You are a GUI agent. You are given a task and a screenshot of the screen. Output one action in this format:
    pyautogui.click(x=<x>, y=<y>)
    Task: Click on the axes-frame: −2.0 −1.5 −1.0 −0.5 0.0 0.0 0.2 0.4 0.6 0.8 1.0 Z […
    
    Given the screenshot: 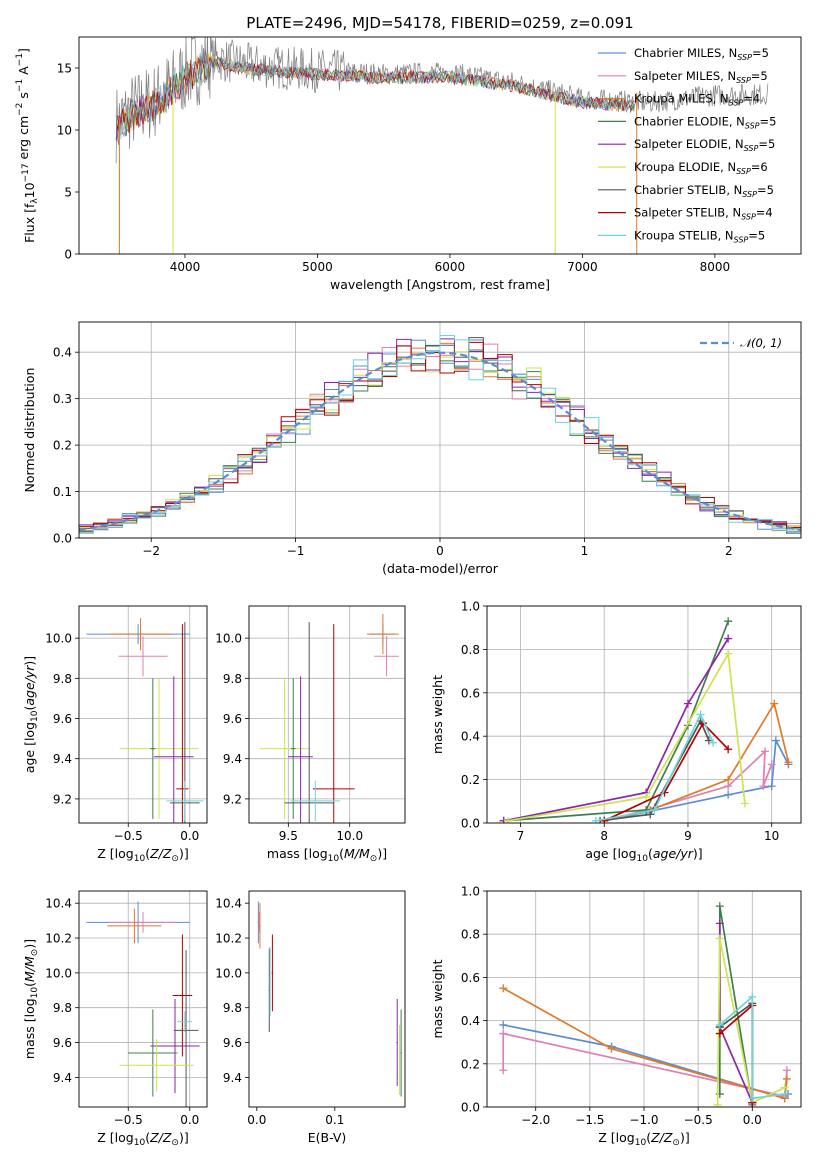 What is the action you would take?
    pyautogui.click(x=616, y=1016)
    